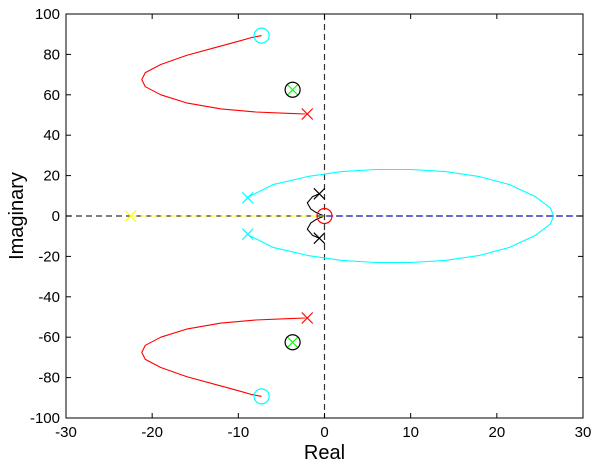 This screenshot has height=466, width=600. Describe the element at coordinates (324, 453) in the screenshot. I see `x-axis-label: Real` at that location.